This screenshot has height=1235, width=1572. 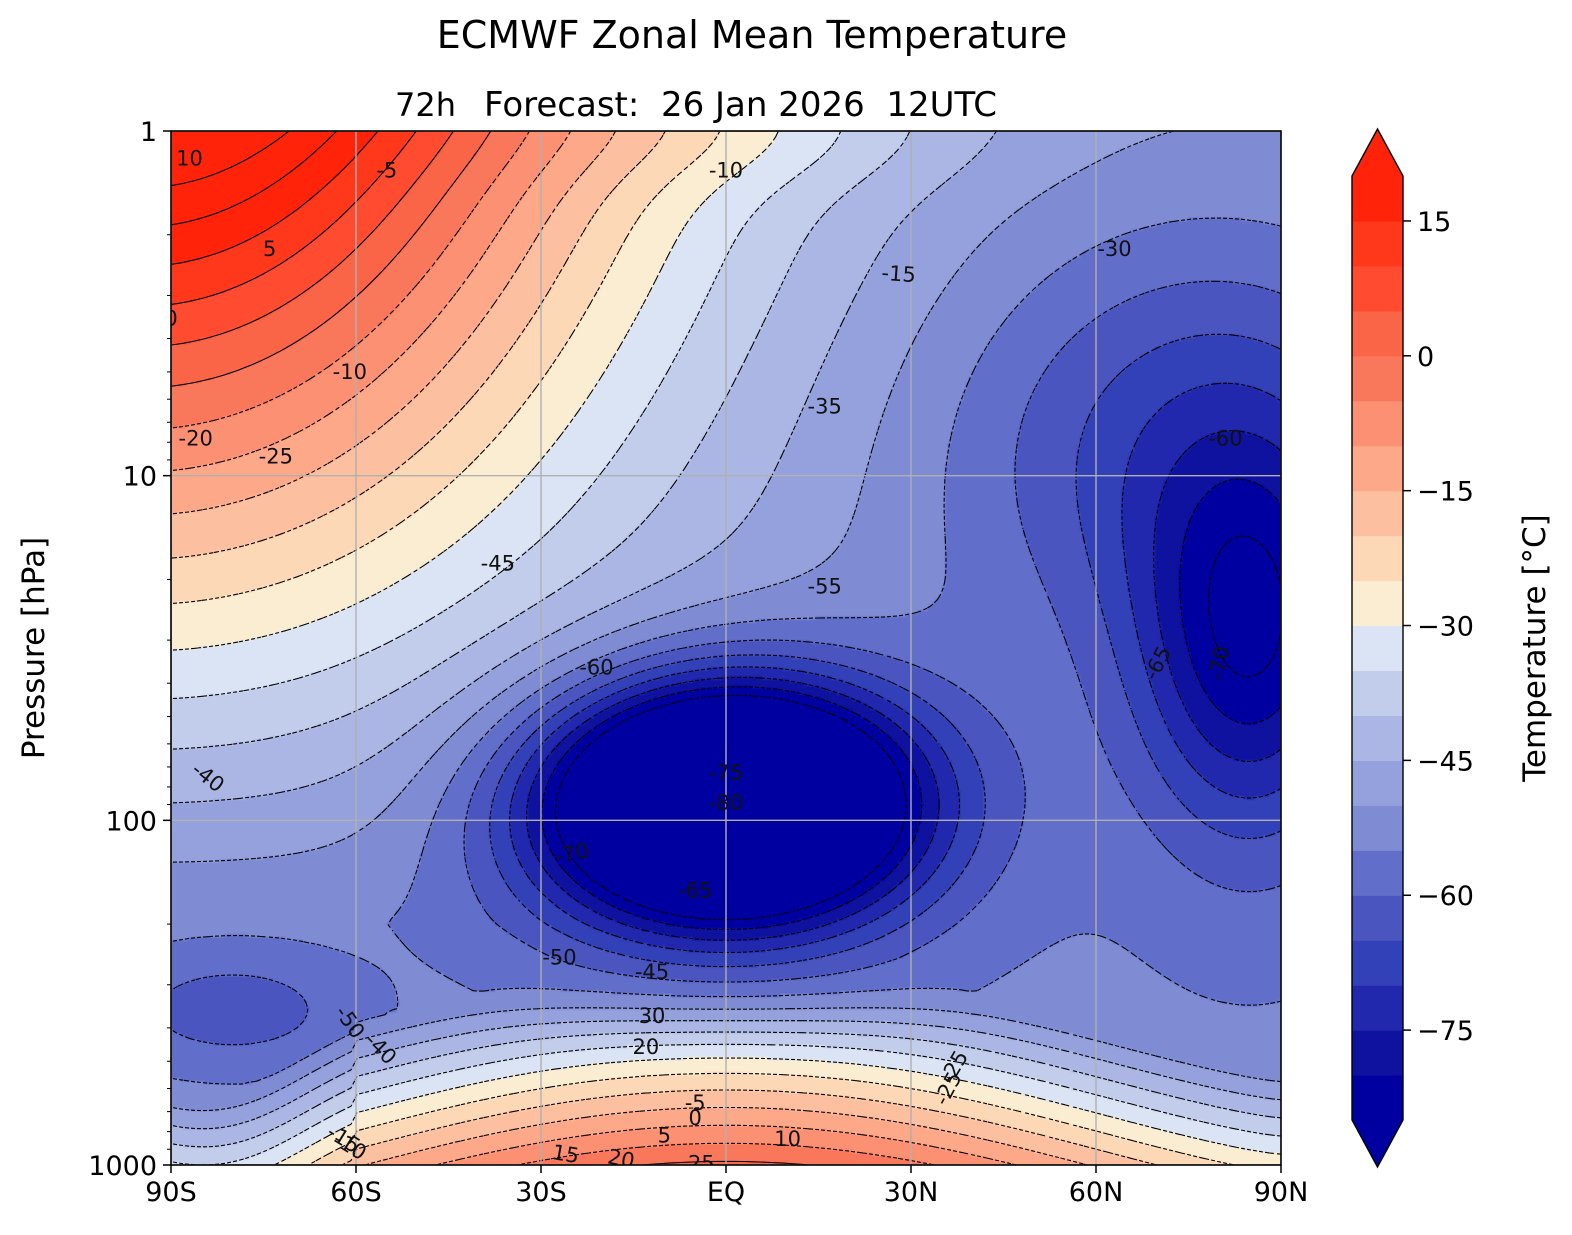 I want to click on y-tick-label: 1, so click(x=148, y=132).